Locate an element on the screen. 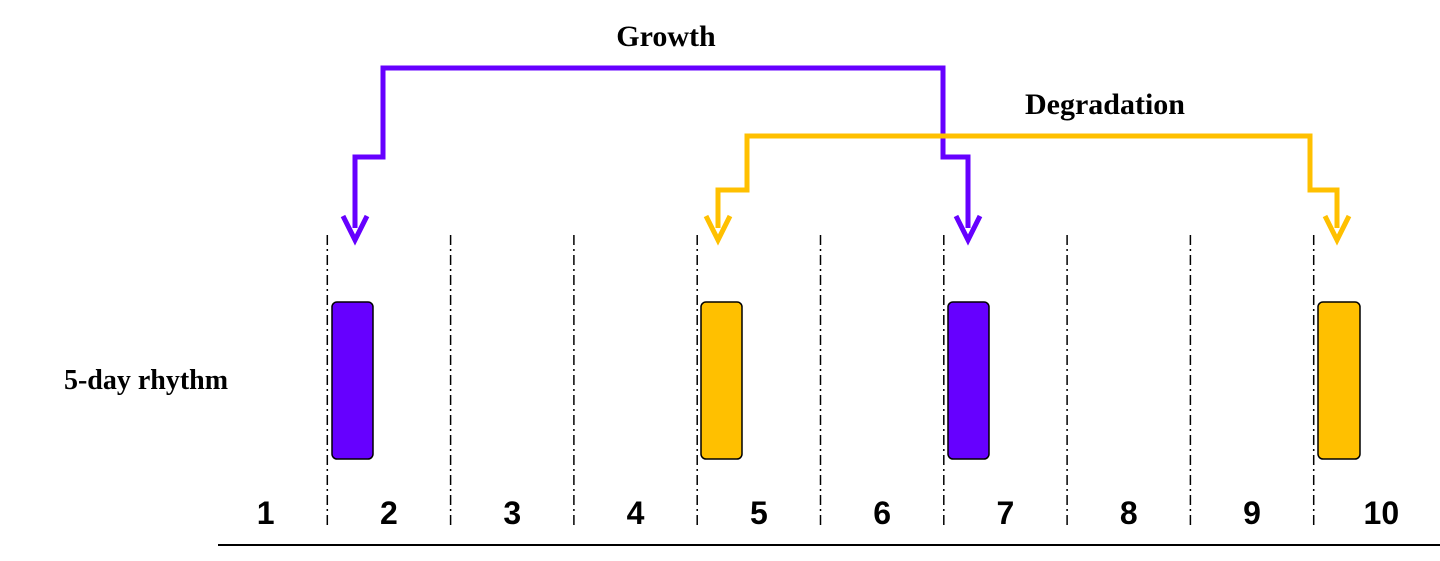  day-label: 1 is located at coordinates (266, 513).